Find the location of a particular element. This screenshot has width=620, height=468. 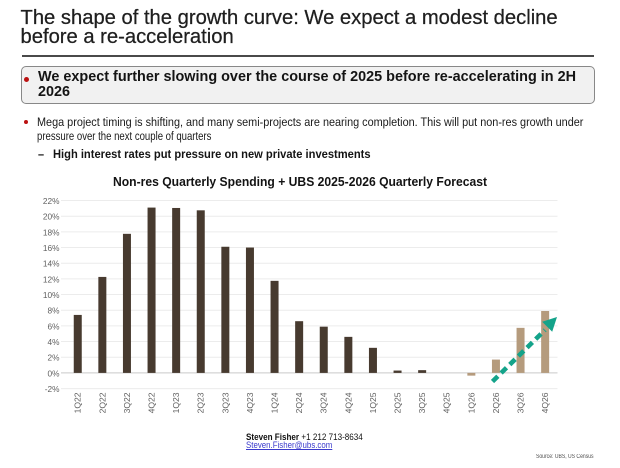

svg-text: 4% is located at coordinates (54, 342).